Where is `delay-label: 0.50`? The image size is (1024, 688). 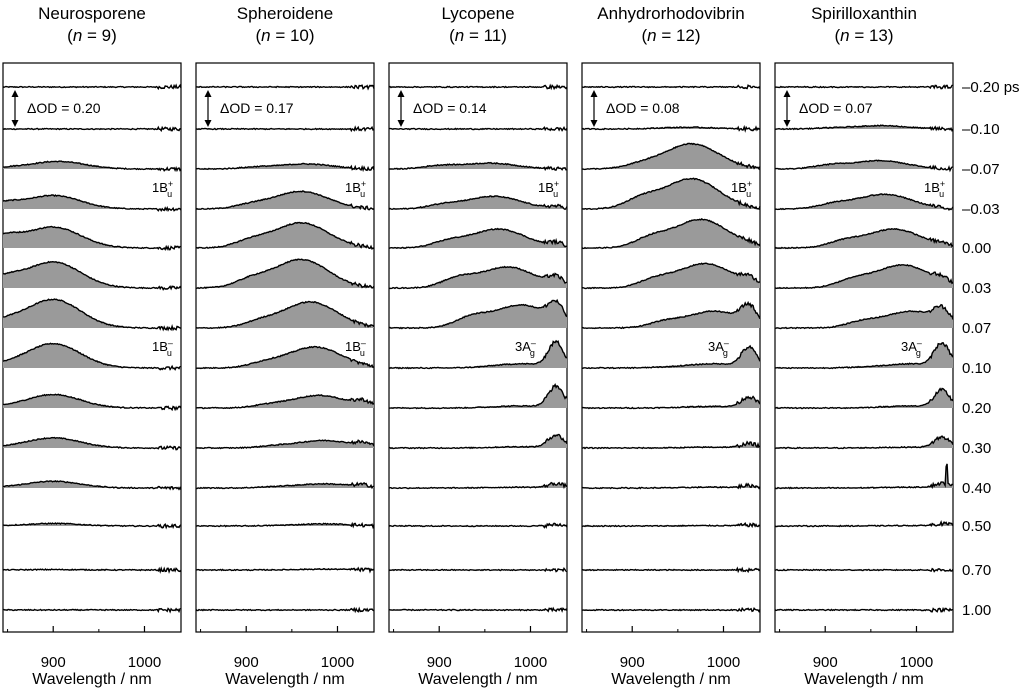
delay-label: 0.50 is located at coordinates (976, 526).